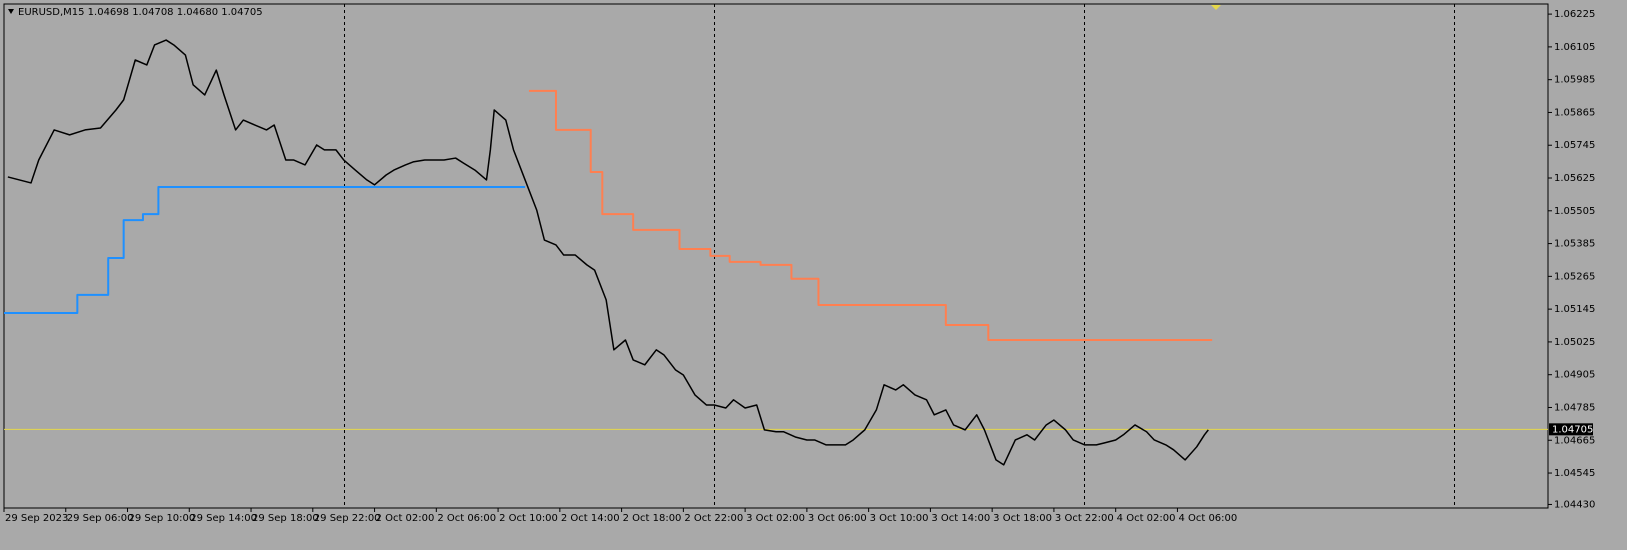 Image resolution: width=1627 pixels, height=550 pixels. Describe the element at coordinates (1574, 375) in the screenshot. I see `y-tick-label: 1.04905` at that location.